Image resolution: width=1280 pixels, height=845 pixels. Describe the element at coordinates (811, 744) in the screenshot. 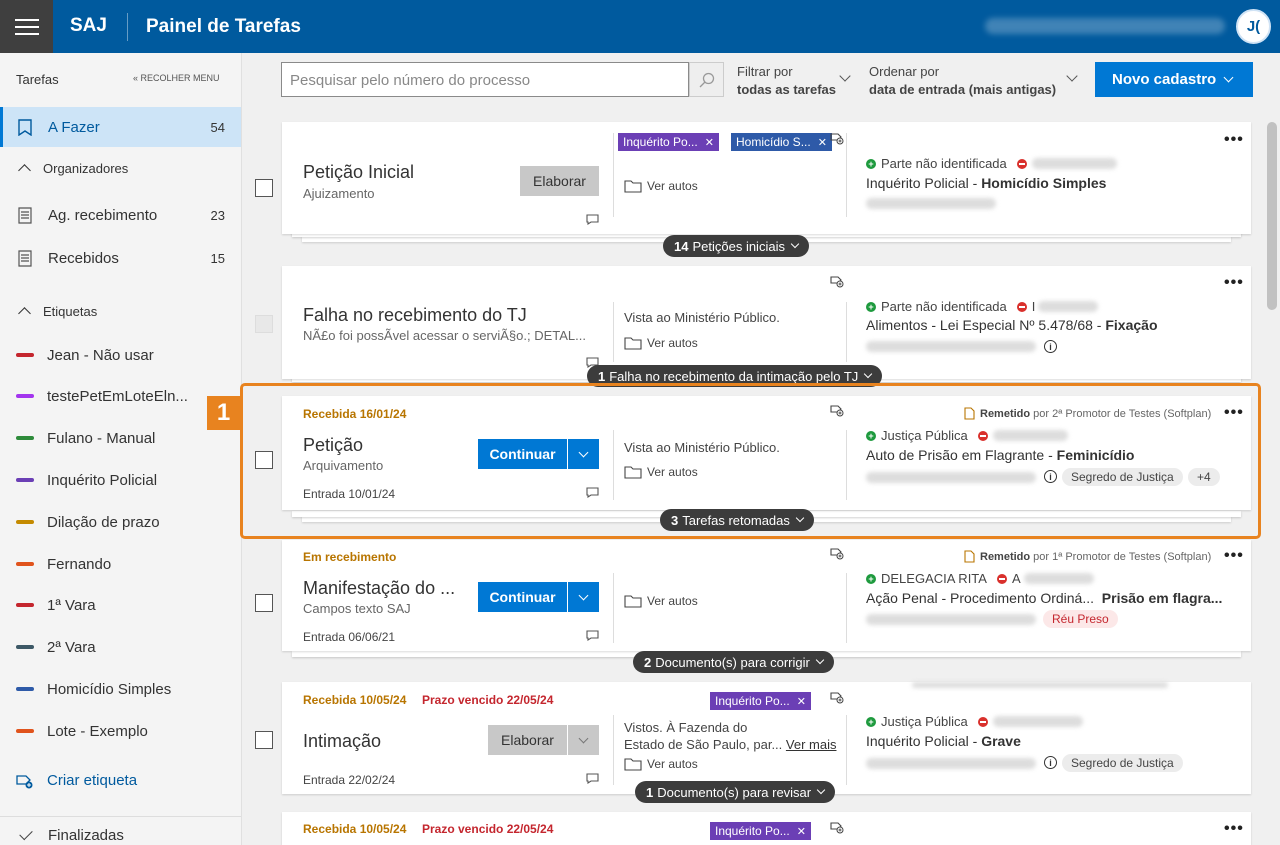

I see `see-more-link: Ver mais` at that location.